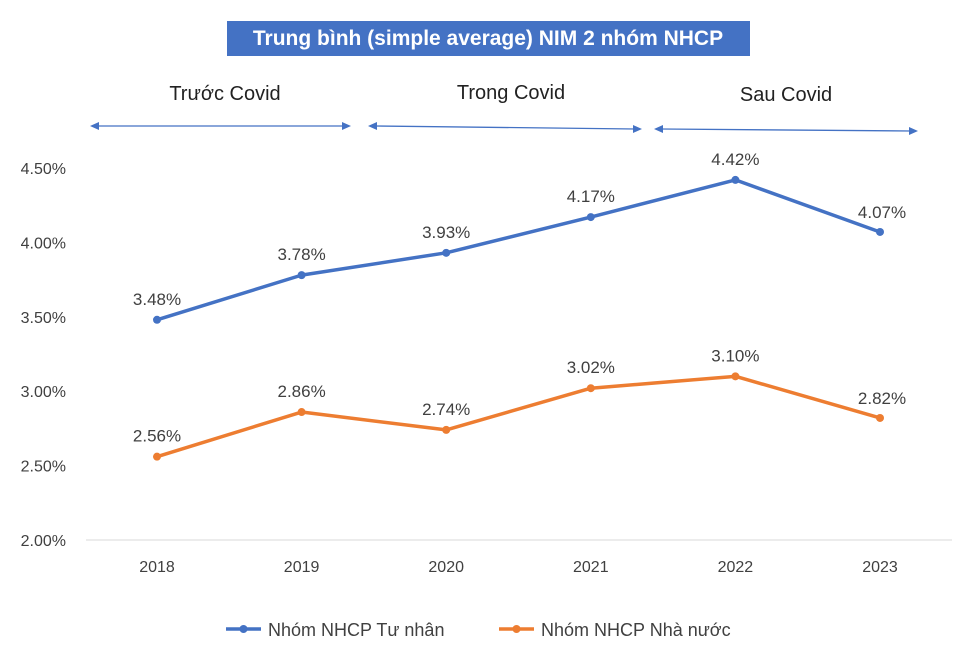 This screenshot has width=975, height=650. I want to click on x-tick-label: 2021, so click(591, 567).